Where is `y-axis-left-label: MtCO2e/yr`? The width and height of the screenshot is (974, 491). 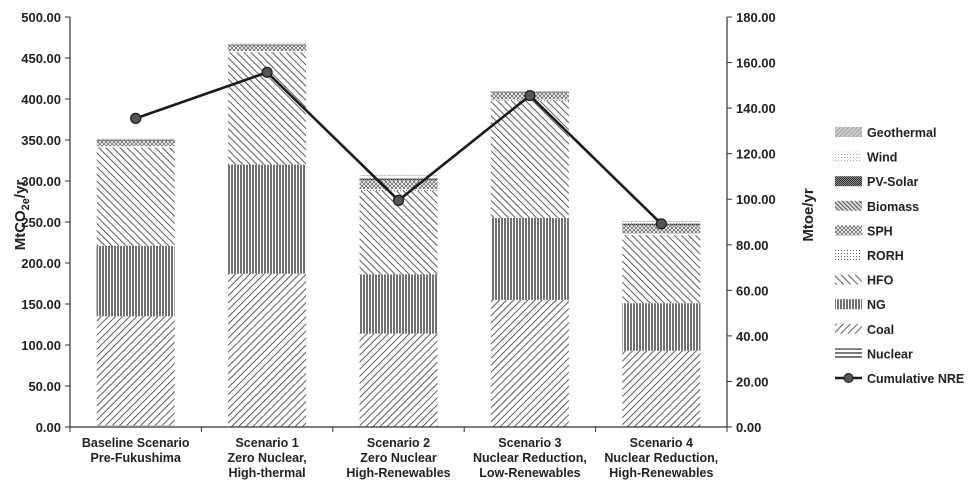 y-axis-left-label: MtCO2e/yr is located at coordinates (22, 215).